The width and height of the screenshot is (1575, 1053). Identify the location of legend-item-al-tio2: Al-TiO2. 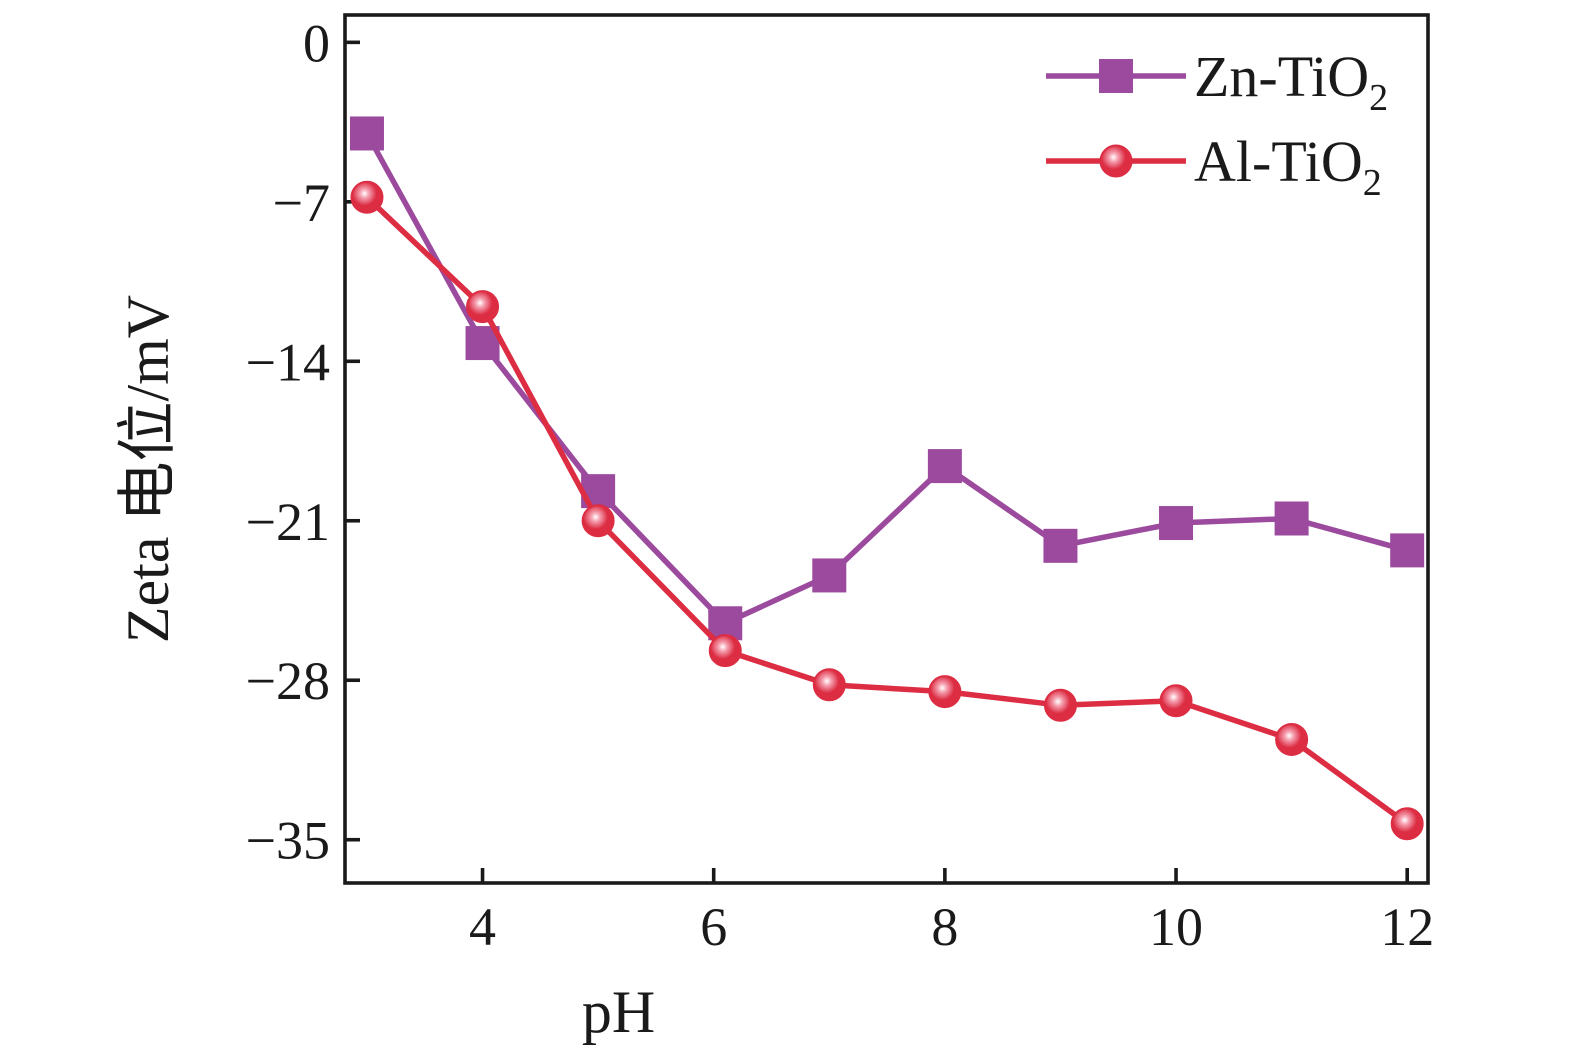
(1214, 166).